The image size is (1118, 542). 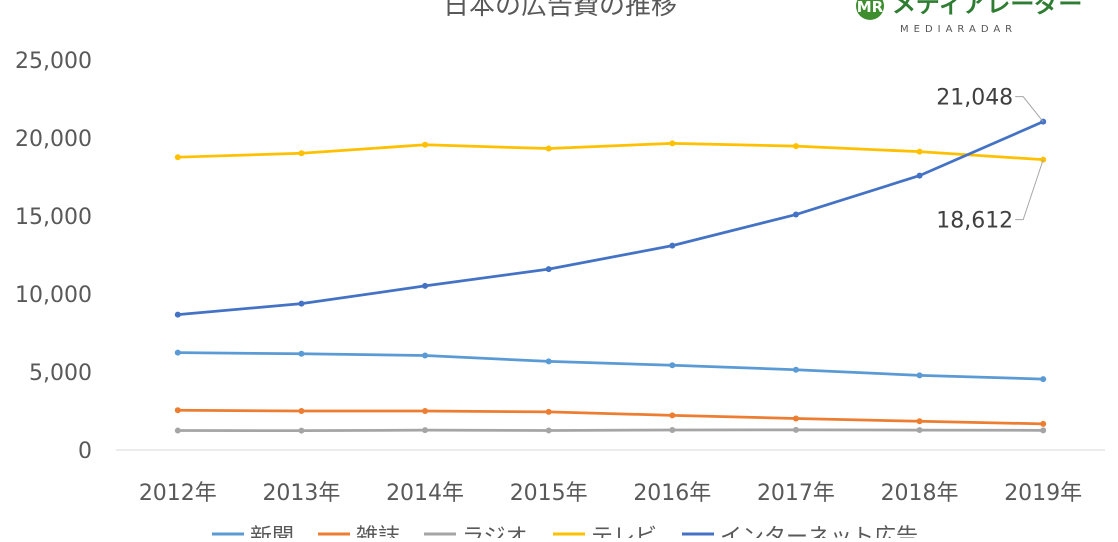 I want to click on brand-logo: MR メディアレーダー MEDIARADAR, so click(x=969, y=17).